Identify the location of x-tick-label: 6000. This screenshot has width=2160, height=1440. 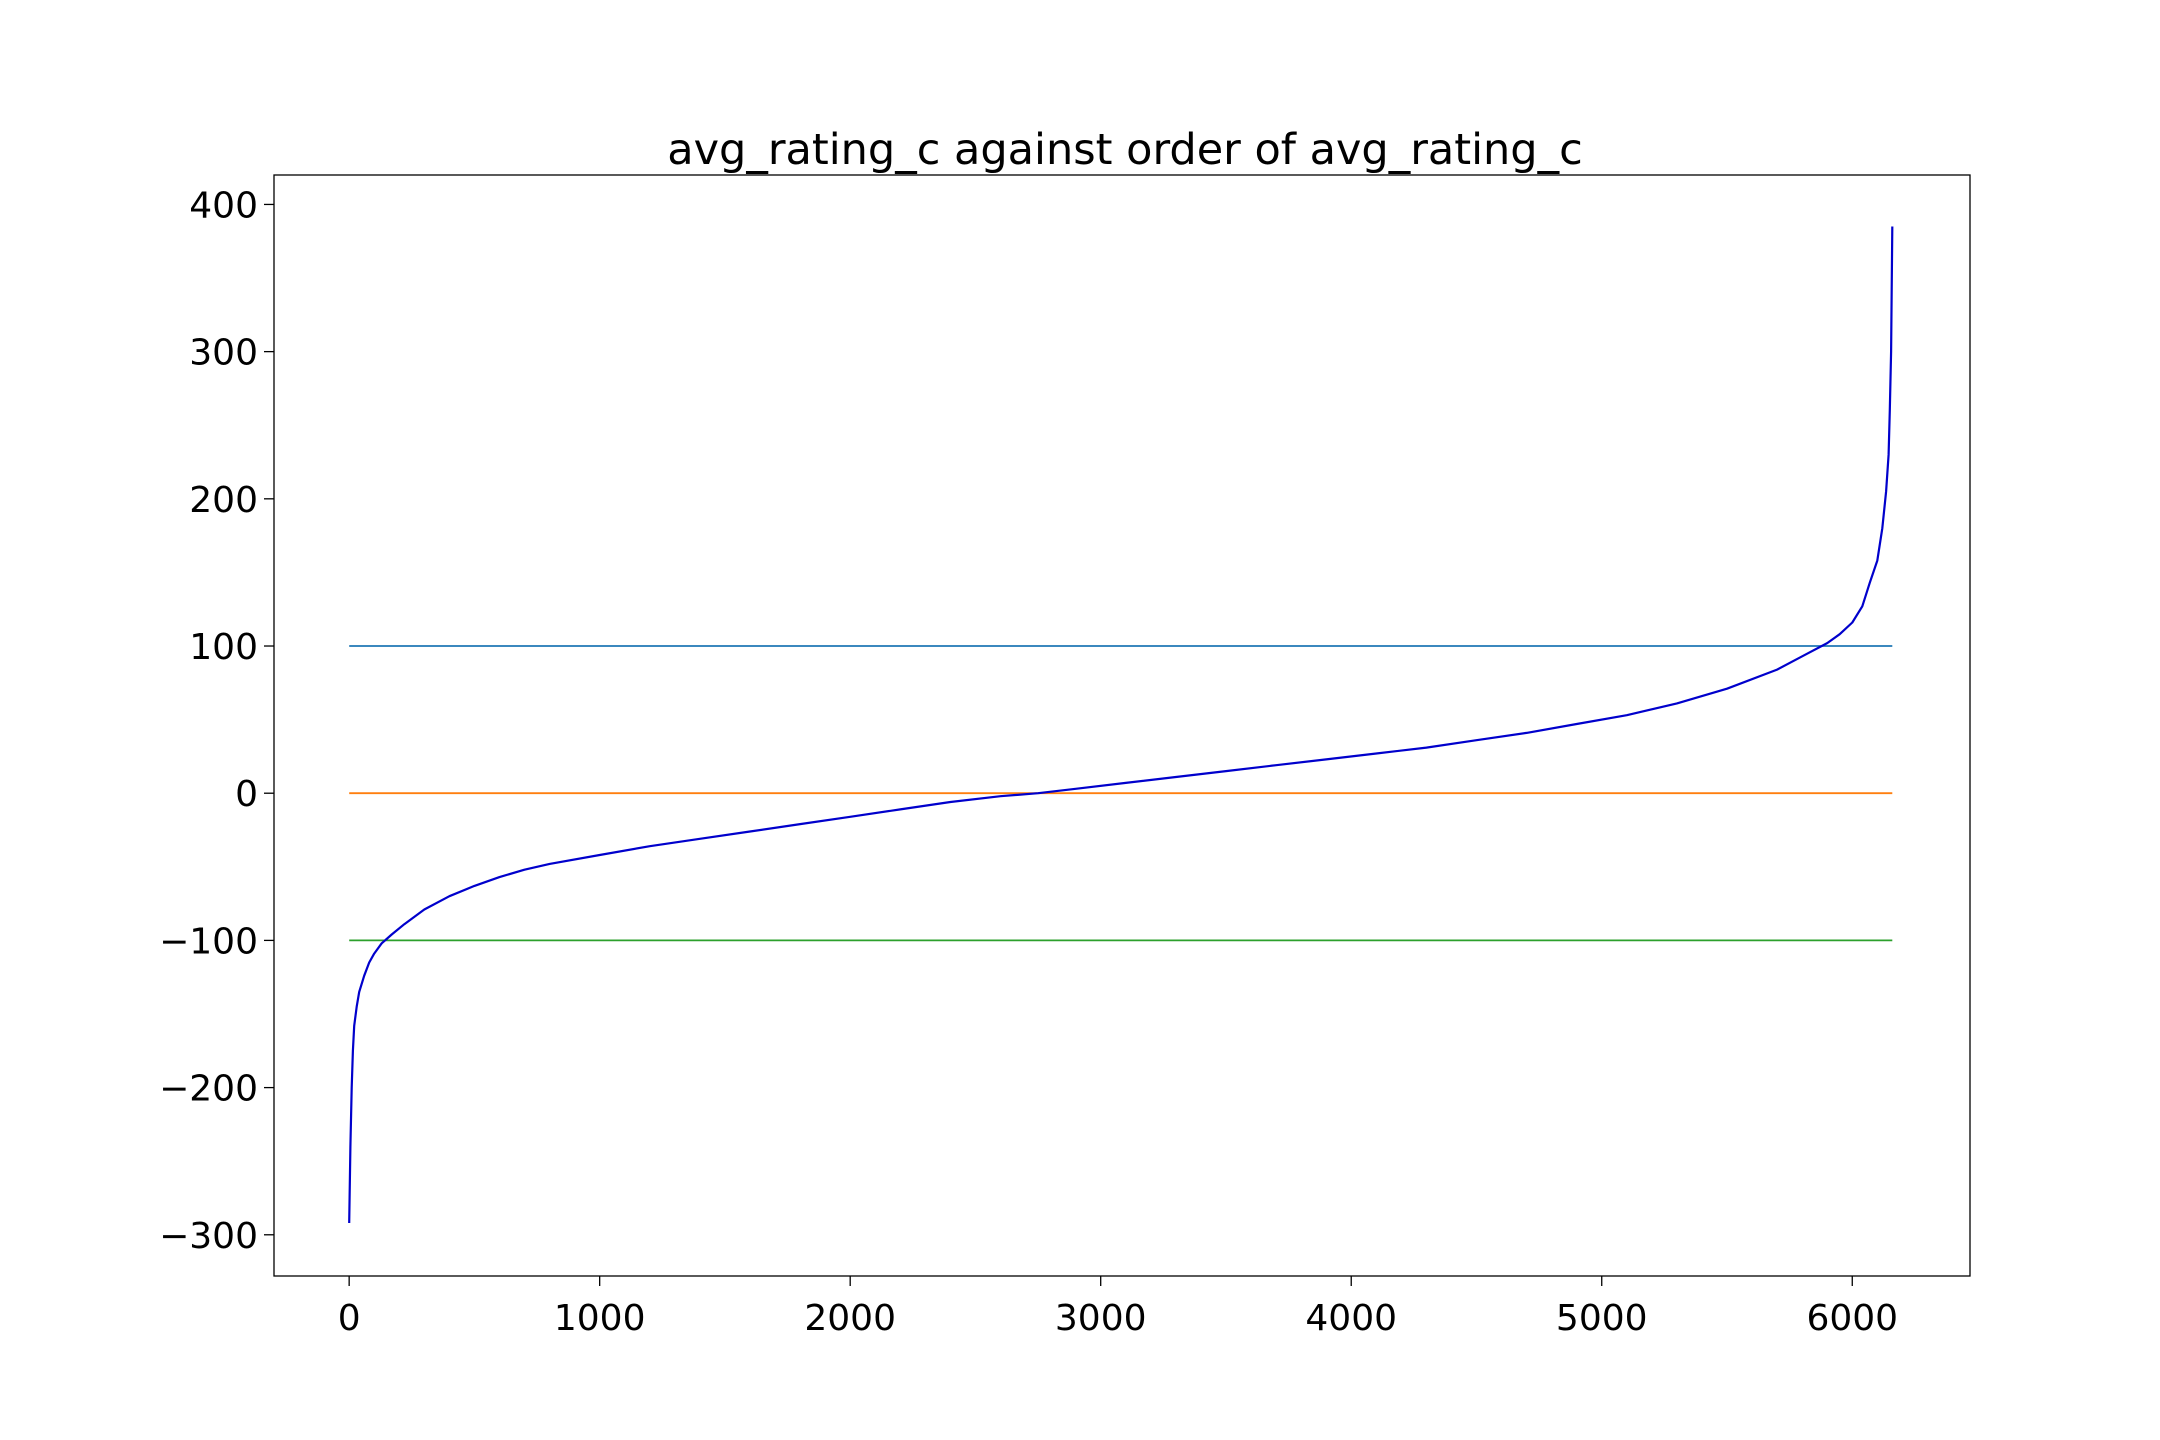
(1852, 1318).